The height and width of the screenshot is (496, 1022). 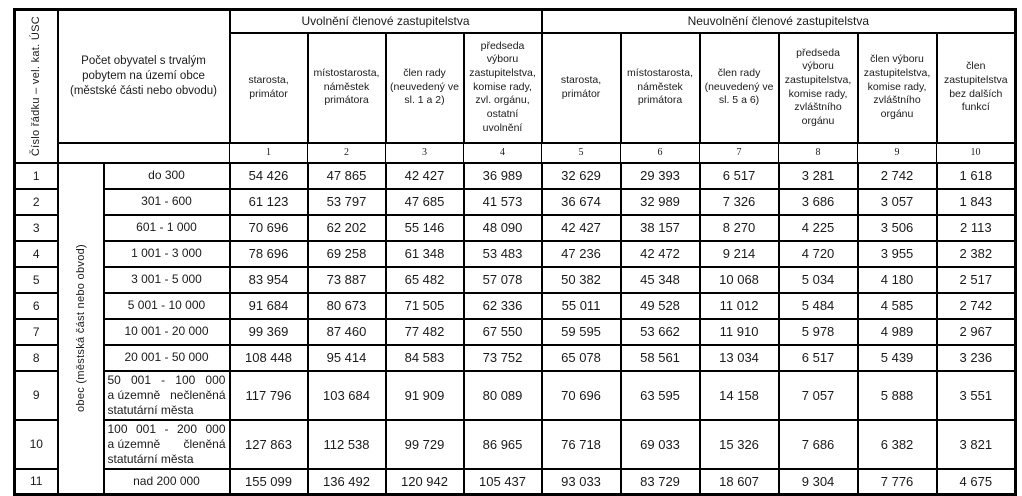 I want to click on value-cell-col9: 4 585, so click(x=897, y=305).